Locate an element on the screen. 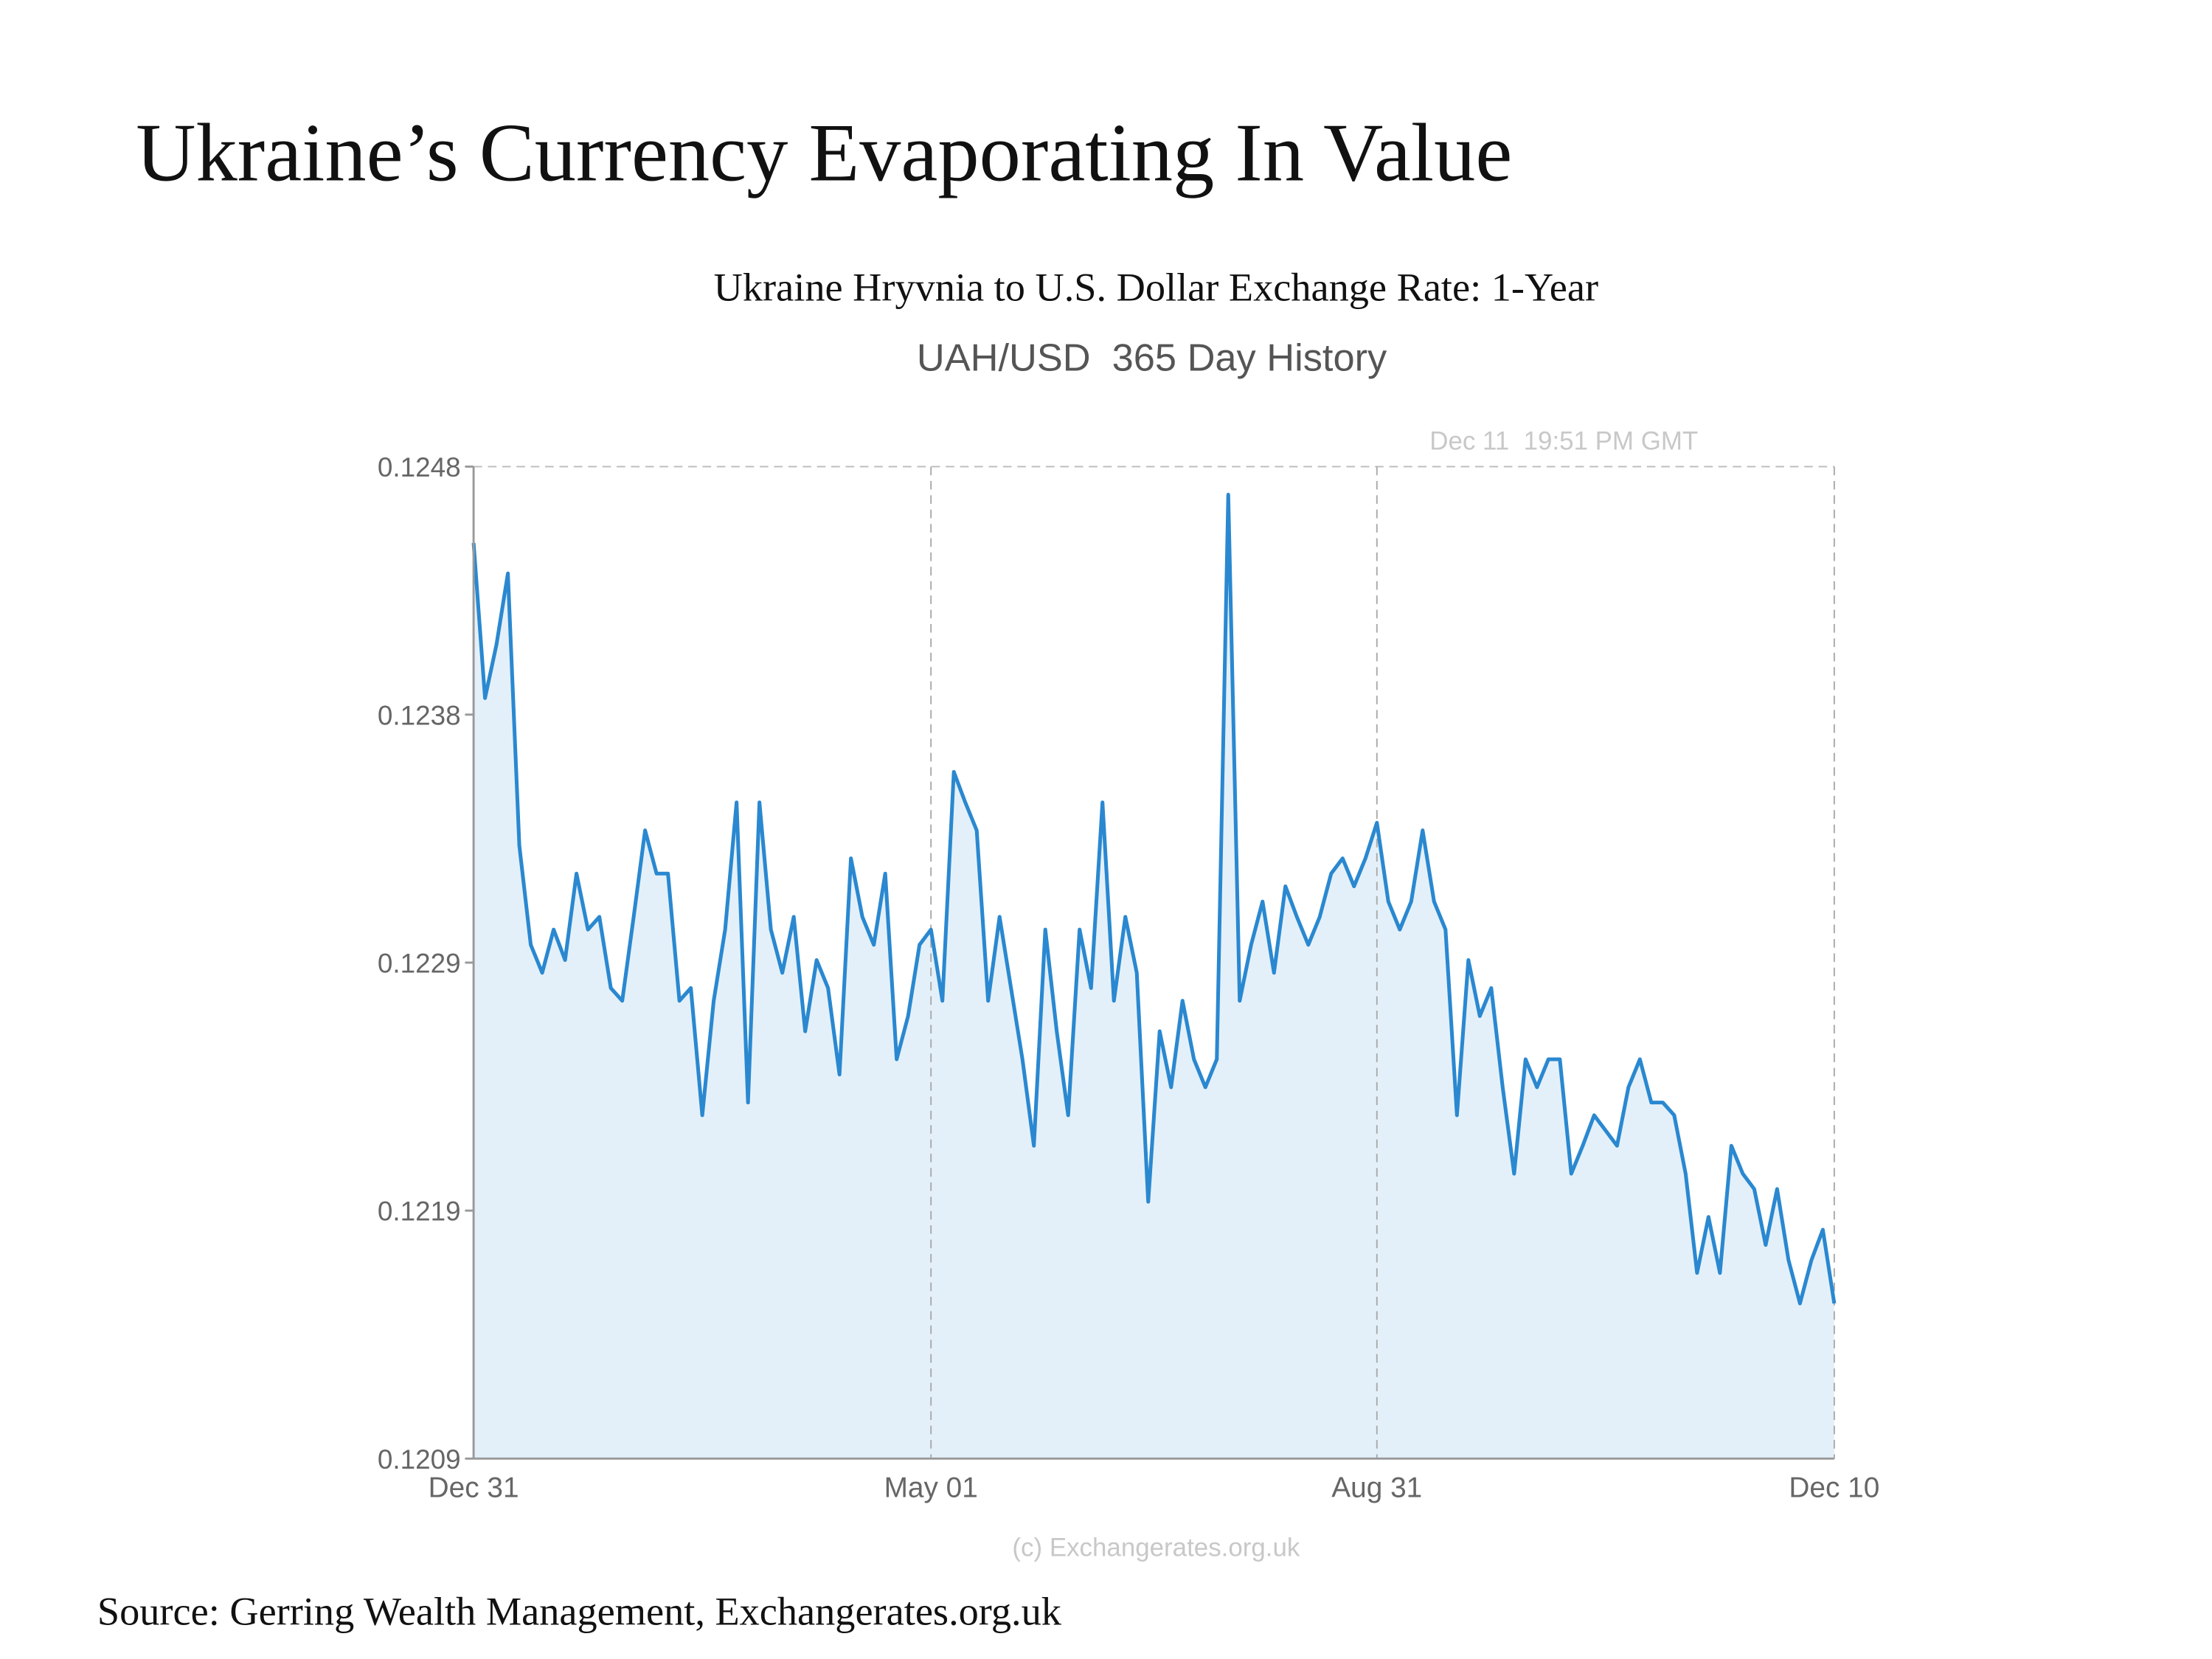  chart-title: UAH/USD 365 Day History is located at coordinates (1152, 358).